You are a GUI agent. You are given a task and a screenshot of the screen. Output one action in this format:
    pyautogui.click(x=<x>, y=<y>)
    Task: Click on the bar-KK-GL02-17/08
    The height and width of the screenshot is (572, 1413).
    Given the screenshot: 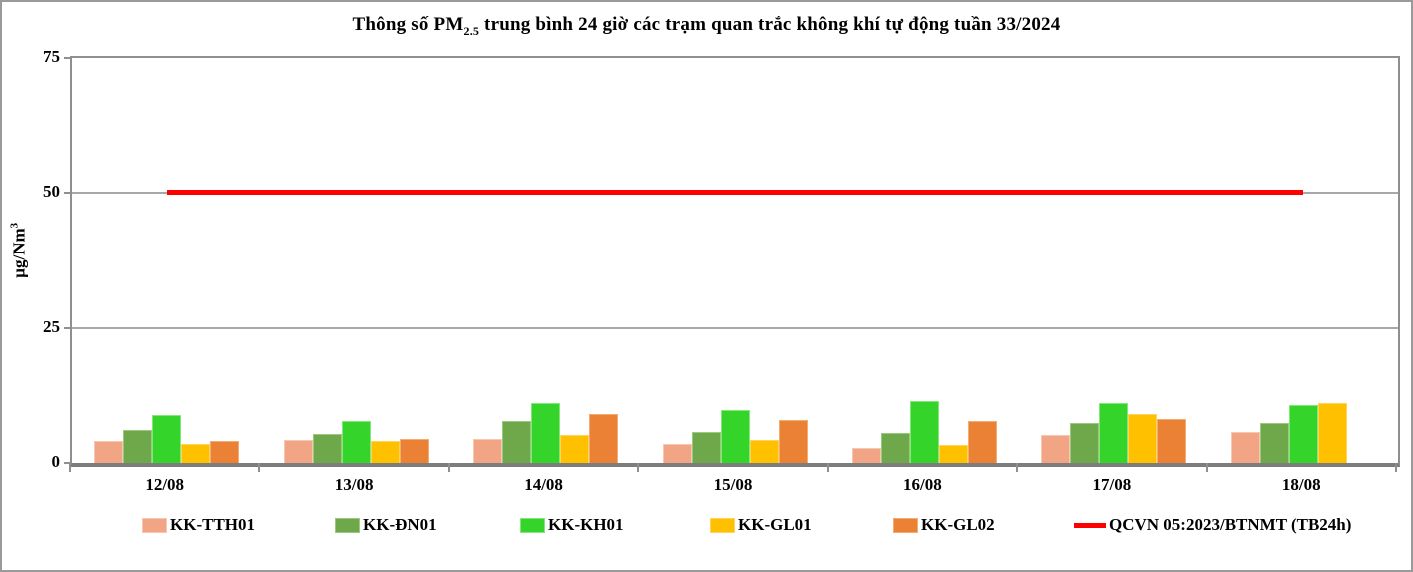 What is the action you would take?
    pyautogui.click(x=1172, y=440)
    